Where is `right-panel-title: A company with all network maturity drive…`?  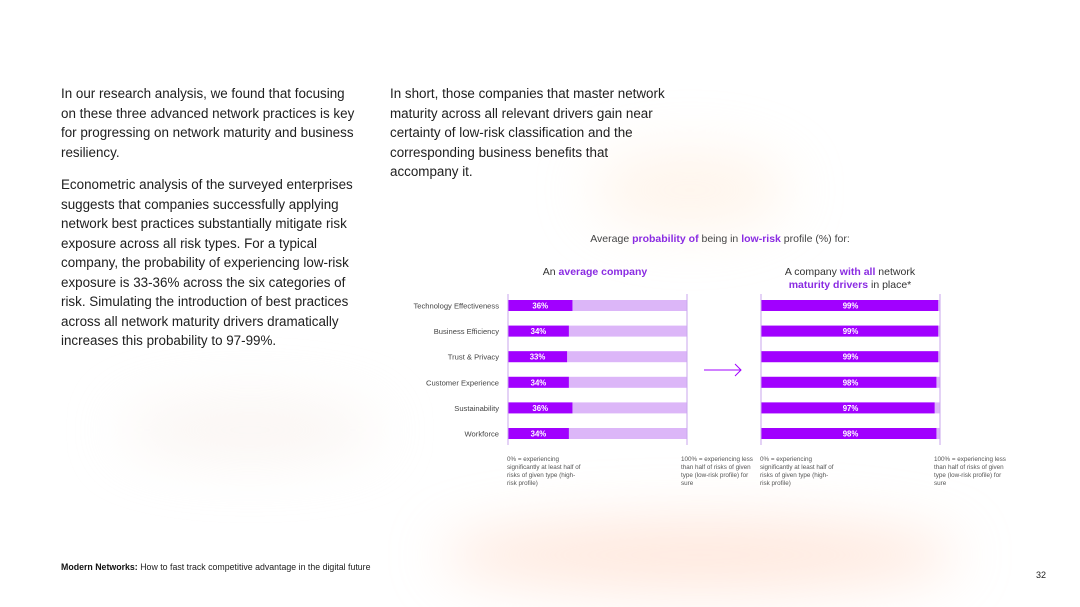 right-panel-title: A company with all network maturity drive… is located at coordinates (850, 279).